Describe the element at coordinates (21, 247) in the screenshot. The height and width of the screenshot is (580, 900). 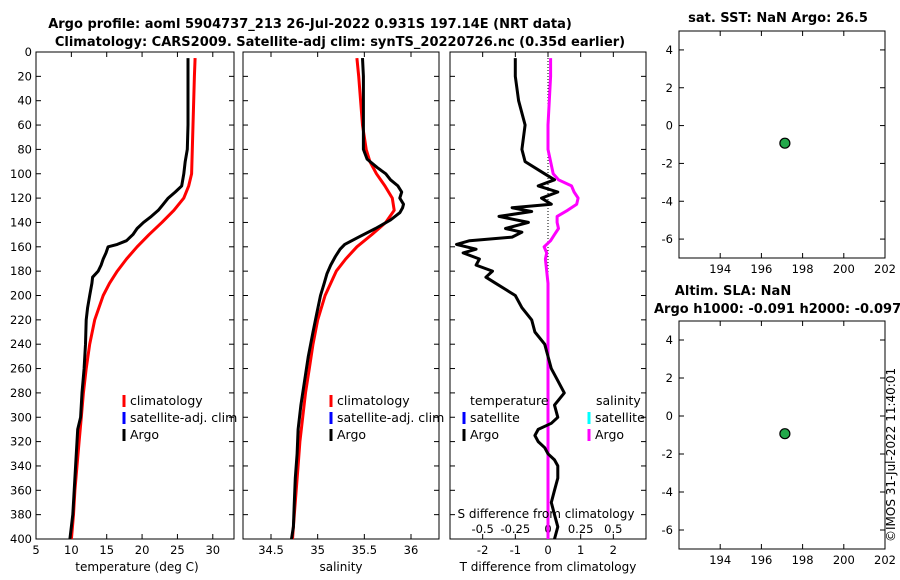
I see `y-tick-label: 160` at that location.